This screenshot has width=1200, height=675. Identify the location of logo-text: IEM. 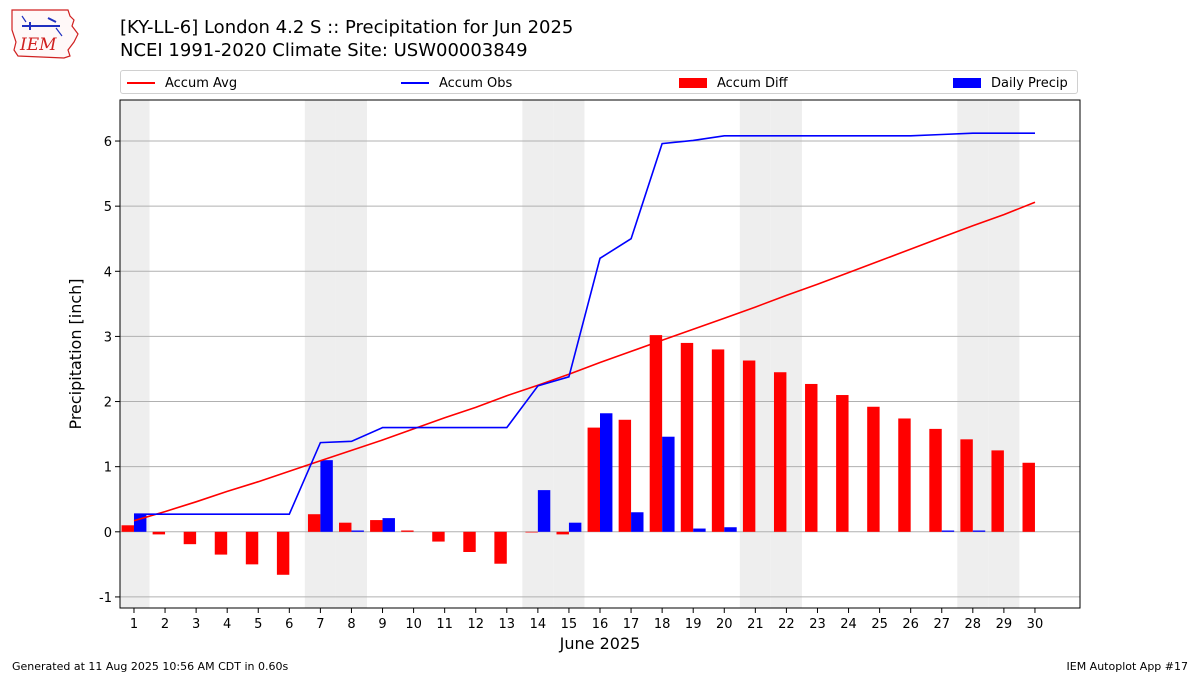
(38, 45).